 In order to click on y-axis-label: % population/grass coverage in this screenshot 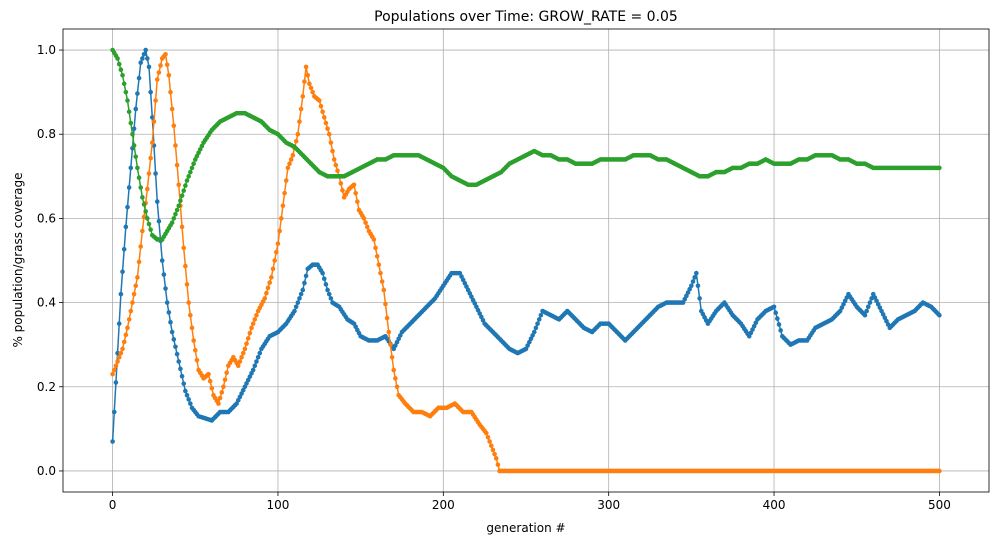, I will do `click(18, 259)`.